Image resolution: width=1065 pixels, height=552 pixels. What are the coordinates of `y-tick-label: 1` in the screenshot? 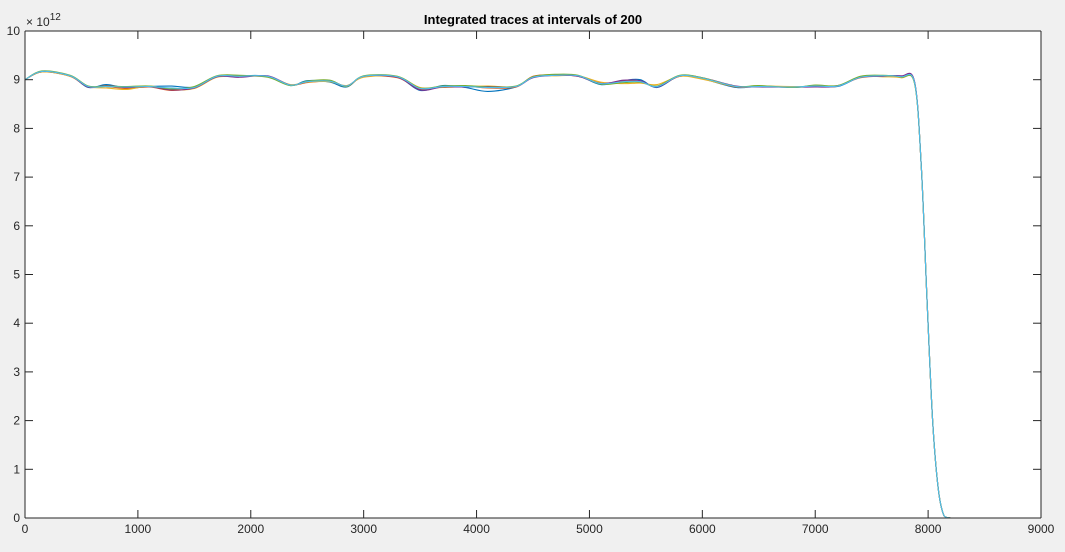 It's located at (16, 469).